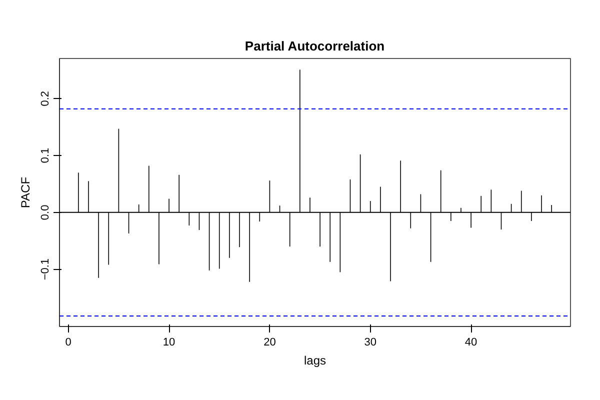  I want to click on y-tick-label: −0.1, so click(46, 269).